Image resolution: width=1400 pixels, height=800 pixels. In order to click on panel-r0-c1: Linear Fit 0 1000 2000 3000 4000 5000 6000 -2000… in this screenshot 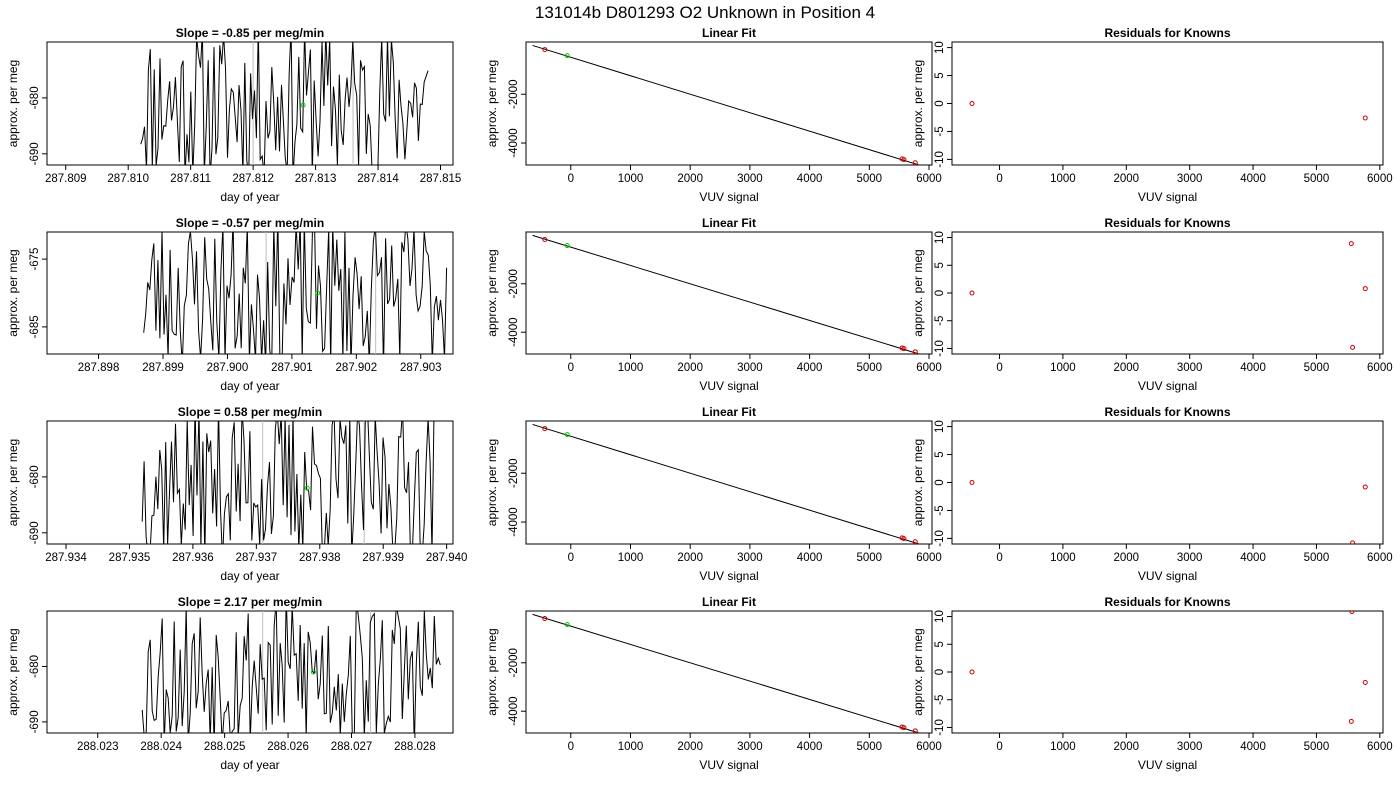, I will do `click(713, 115)`.